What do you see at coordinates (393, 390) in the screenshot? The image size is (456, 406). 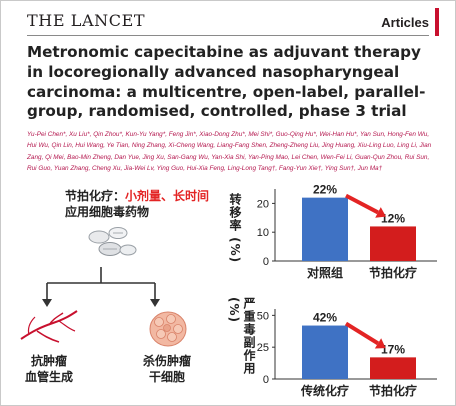 I see `chart-2-category-label: 节拍化疗` at bounding box center [393, 390].